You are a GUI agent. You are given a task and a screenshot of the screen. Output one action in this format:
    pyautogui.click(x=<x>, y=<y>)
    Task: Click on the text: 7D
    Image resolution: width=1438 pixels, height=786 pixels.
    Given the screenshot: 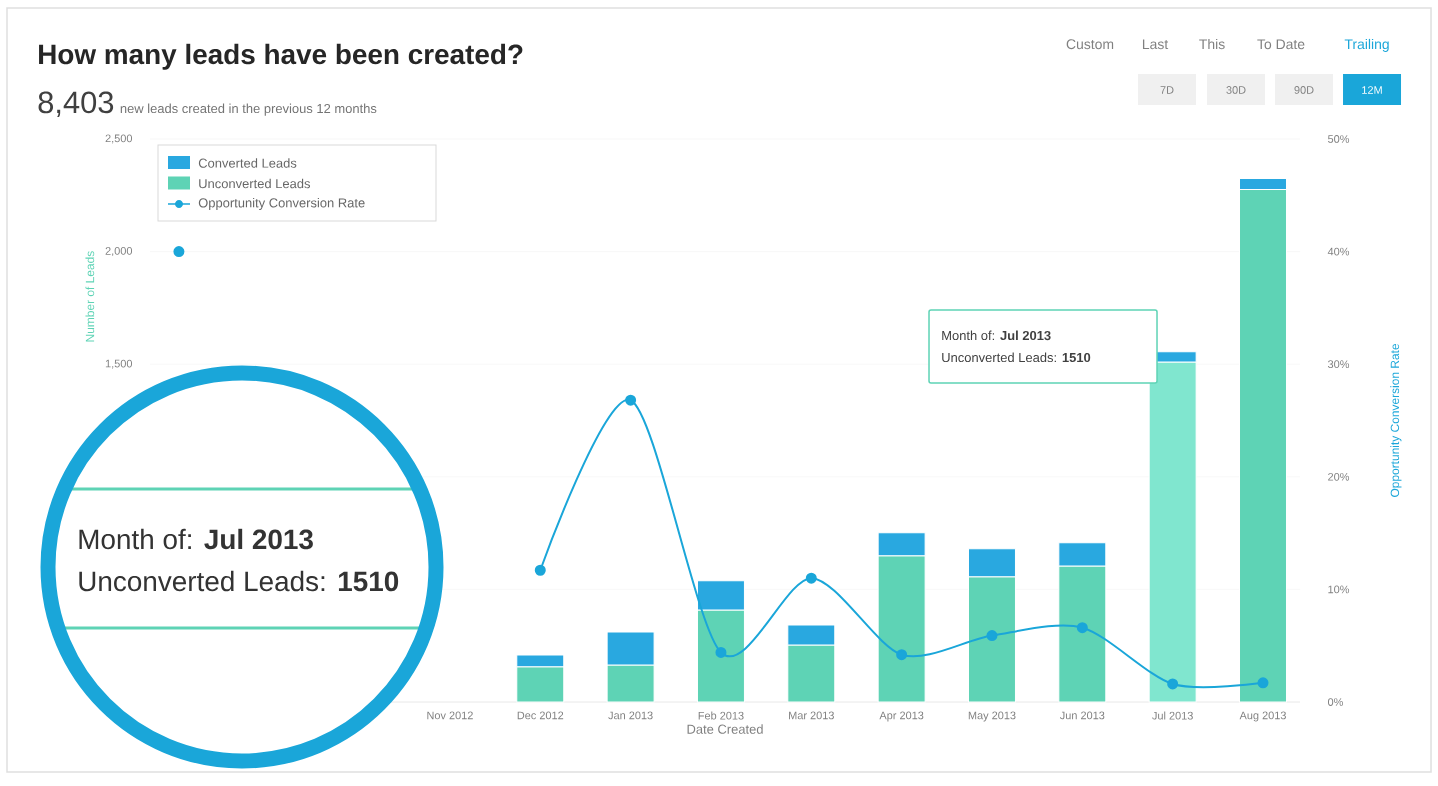 What is the action you would take?
    pyautogui.click(x=1167, y=90)
    